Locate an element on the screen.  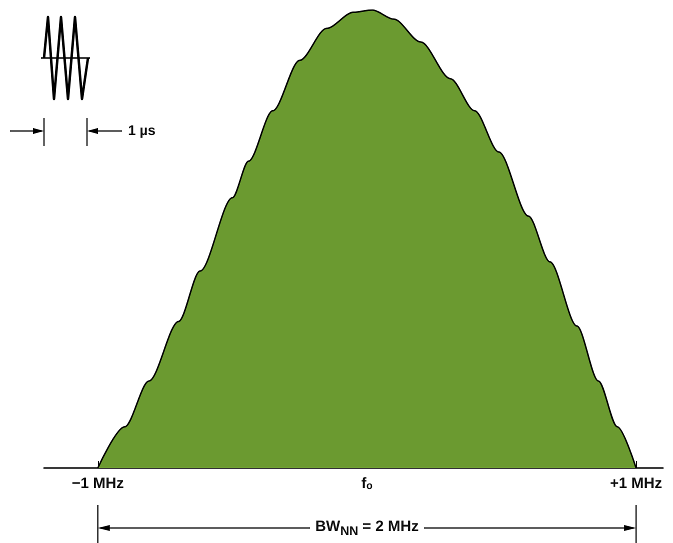
text: BW$_{NN}$ = 2 MHz is located at coordinates (367, 528).